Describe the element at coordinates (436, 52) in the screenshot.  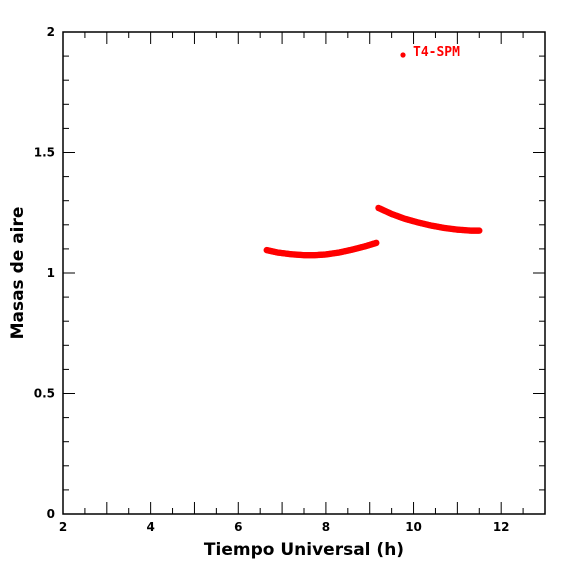
I see `legend-series-label: T4-SPM` at that location.